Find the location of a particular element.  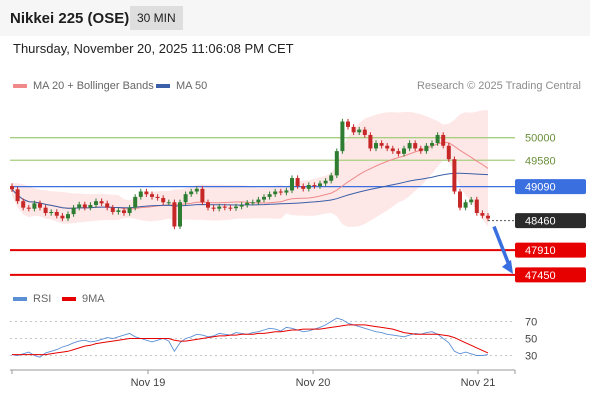

legend-ma20-label: MA 20 + Bollinger Bands is located at coordinates (93, 86).